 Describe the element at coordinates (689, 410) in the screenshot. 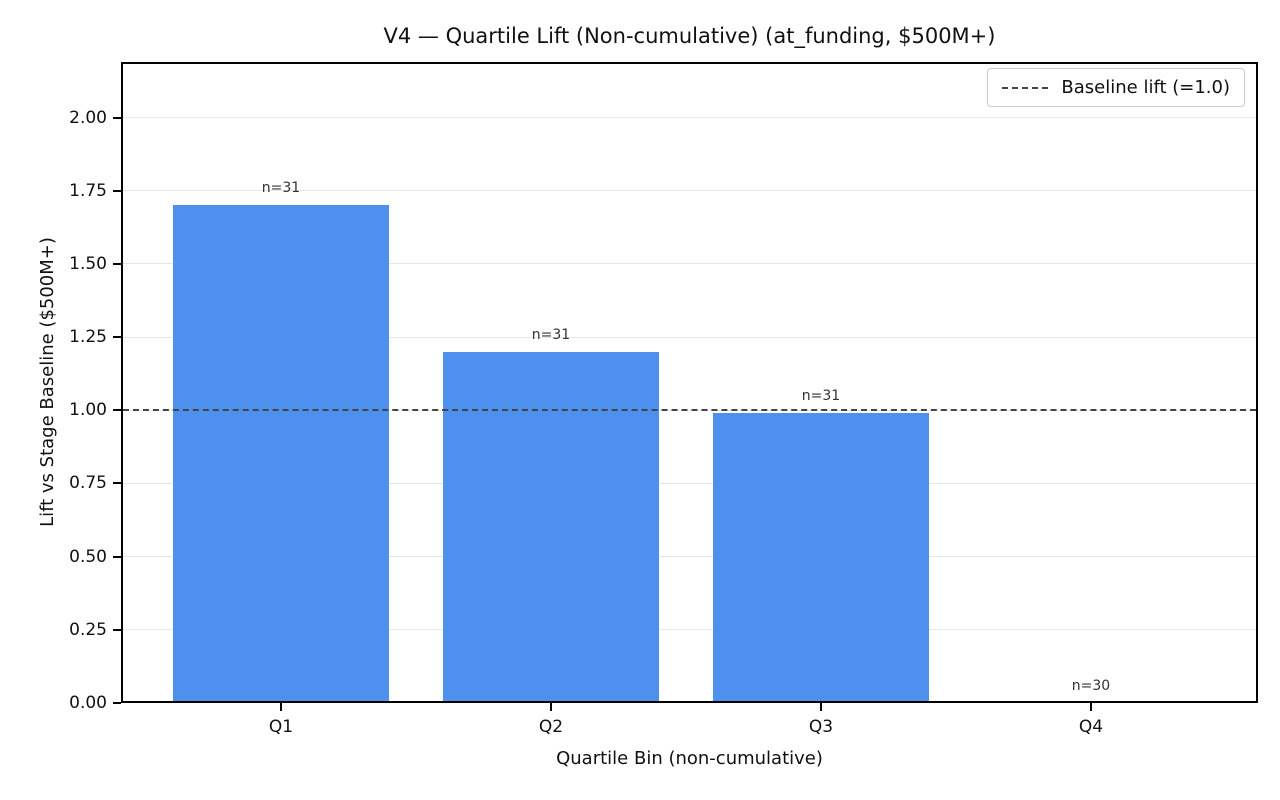

I see `baseline-line` at that location.